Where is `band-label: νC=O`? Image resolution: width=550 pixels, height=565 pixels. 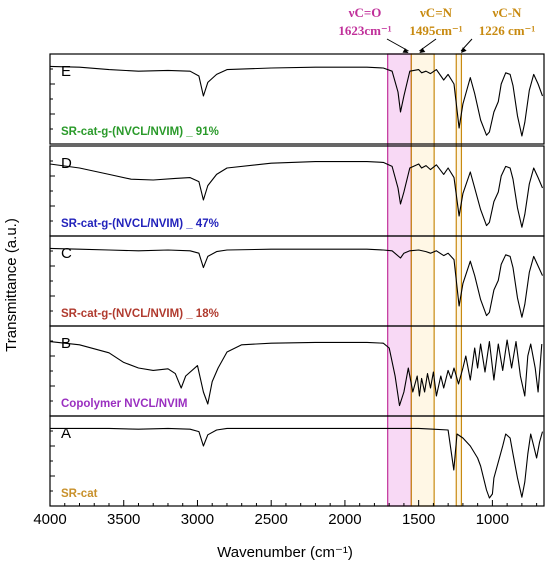 band-label: νC=O is located at coordinates (365, 12).